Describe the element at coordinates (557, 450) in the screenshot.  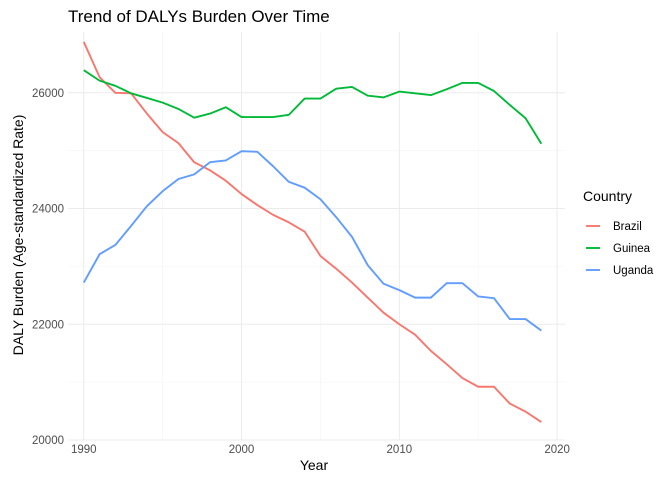
I see `x-tick-label: 2020` at that location.